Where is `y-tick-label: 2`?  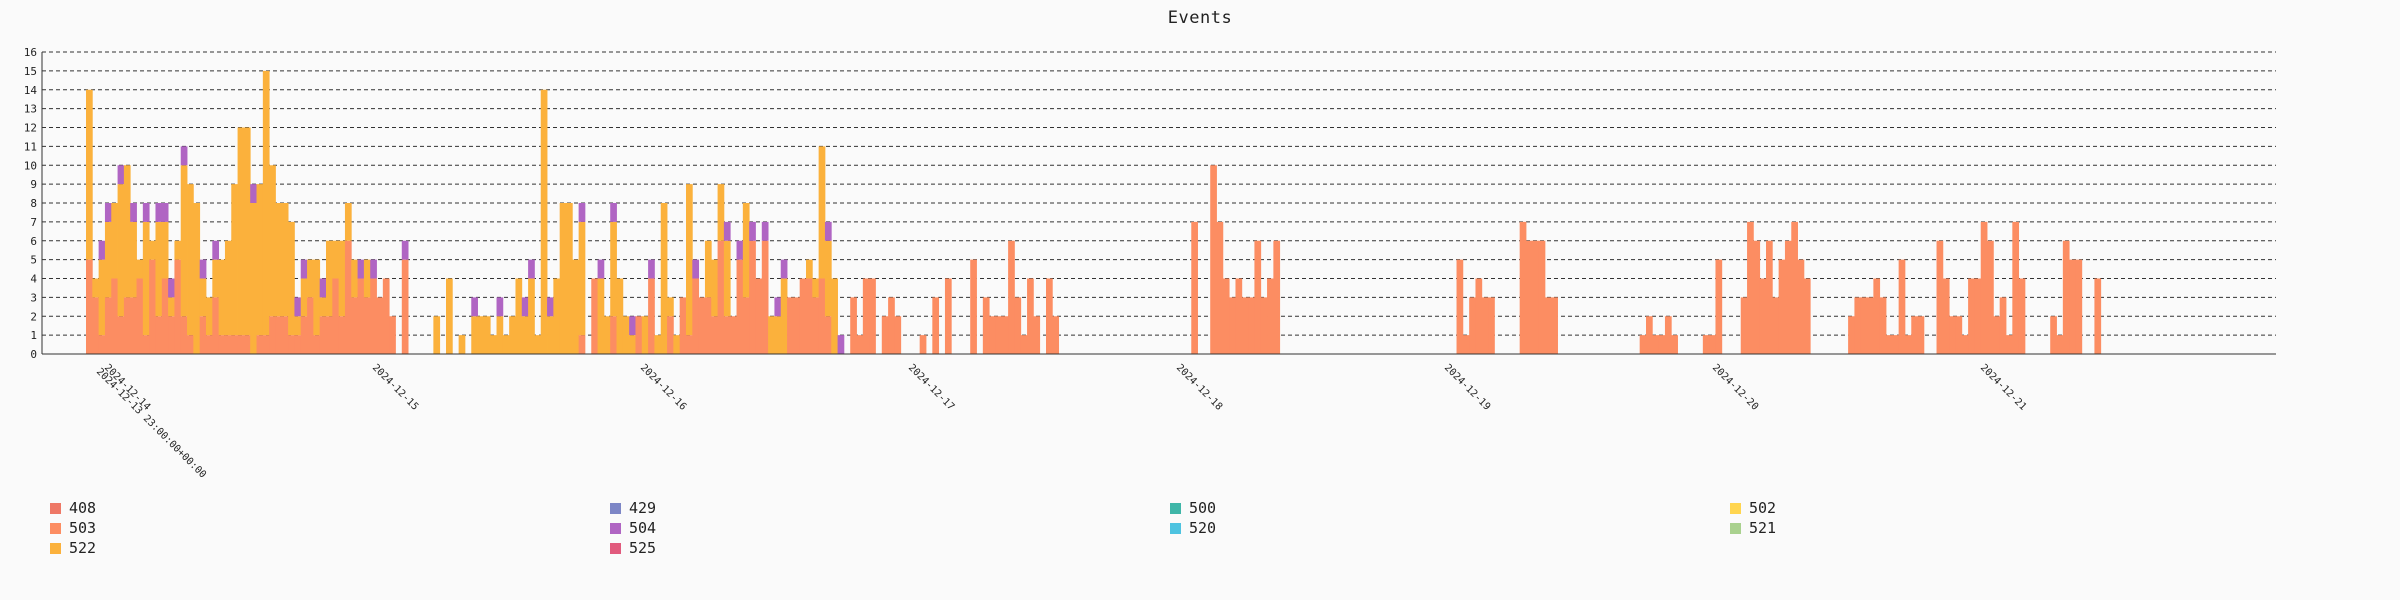
y-tick-label: 2 is located at coordinates (33, 316).